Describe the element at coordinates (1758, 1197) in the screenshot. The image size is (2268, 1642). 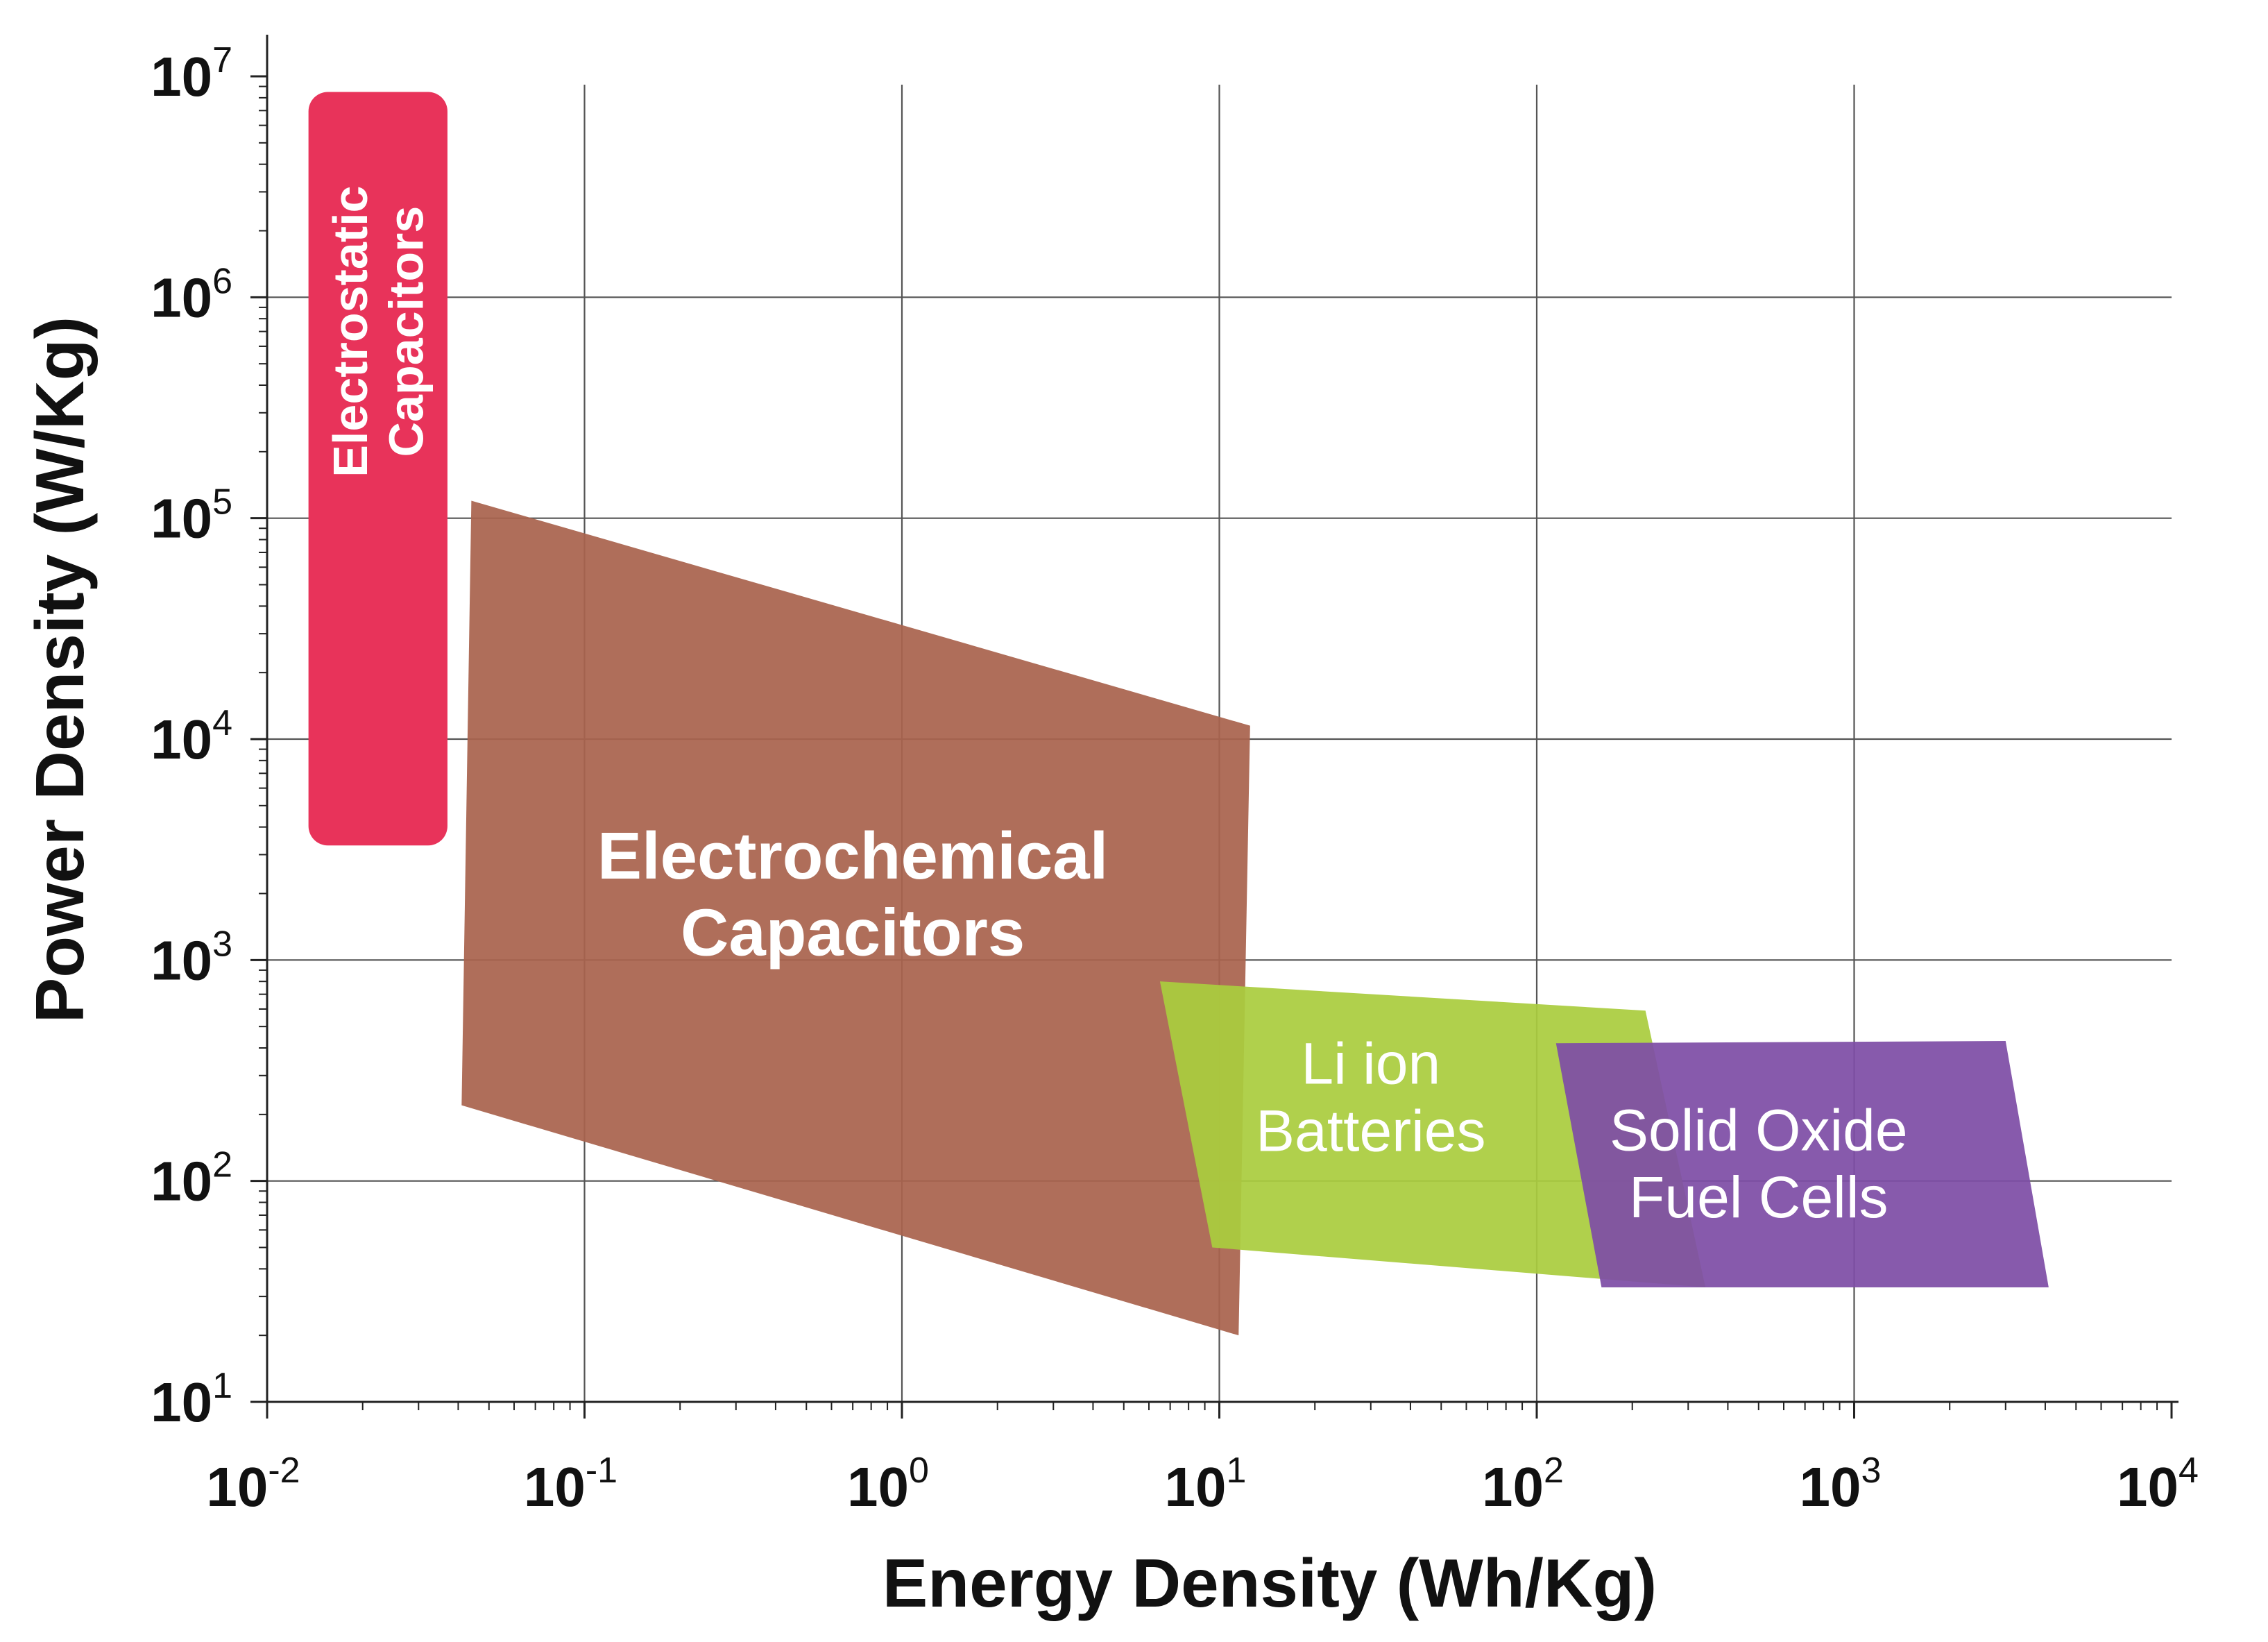
I see `region-label-line: Fuel Cells` at that location.